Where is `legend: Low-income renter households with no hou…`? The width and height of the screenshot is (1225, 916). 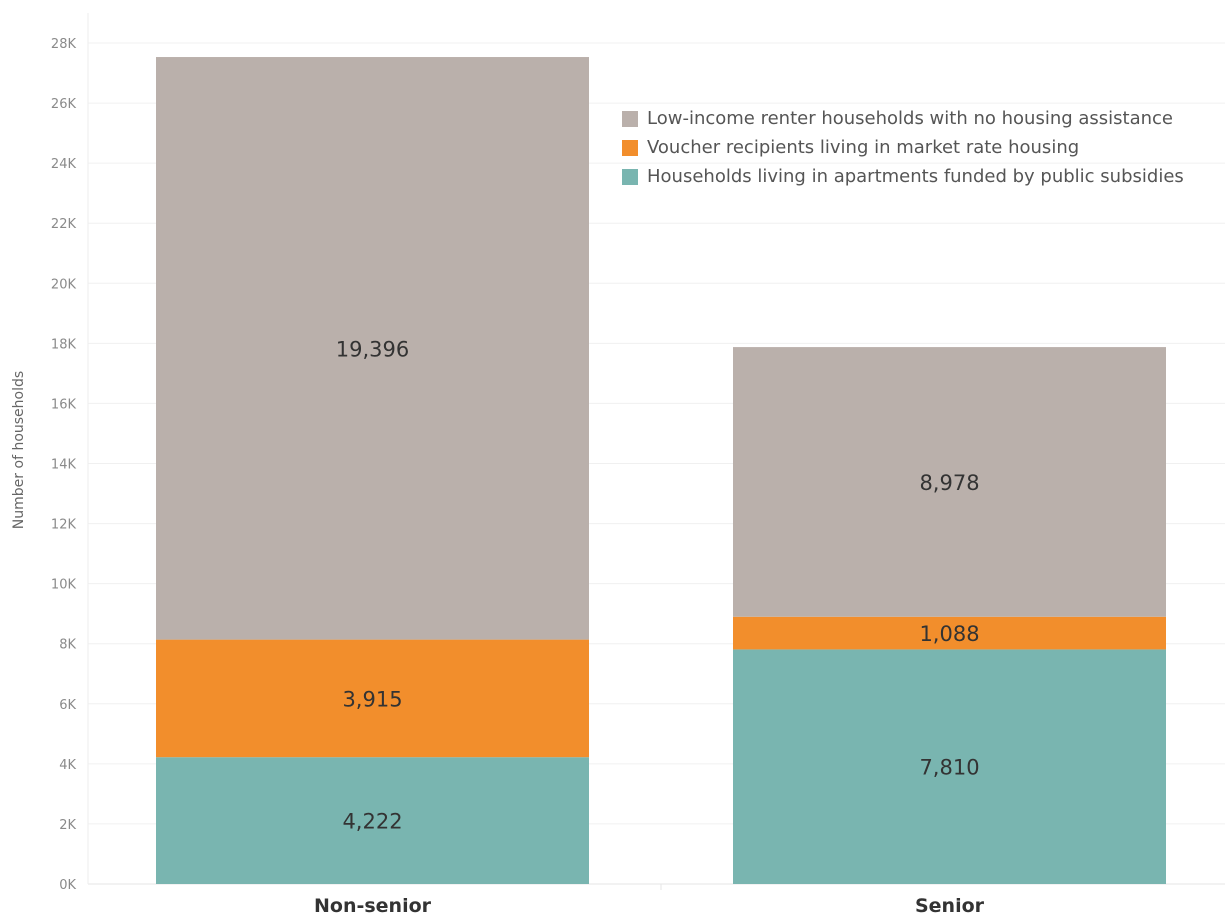
legend: Low-income renter households with no hou… is located at coordinates (903, 147).